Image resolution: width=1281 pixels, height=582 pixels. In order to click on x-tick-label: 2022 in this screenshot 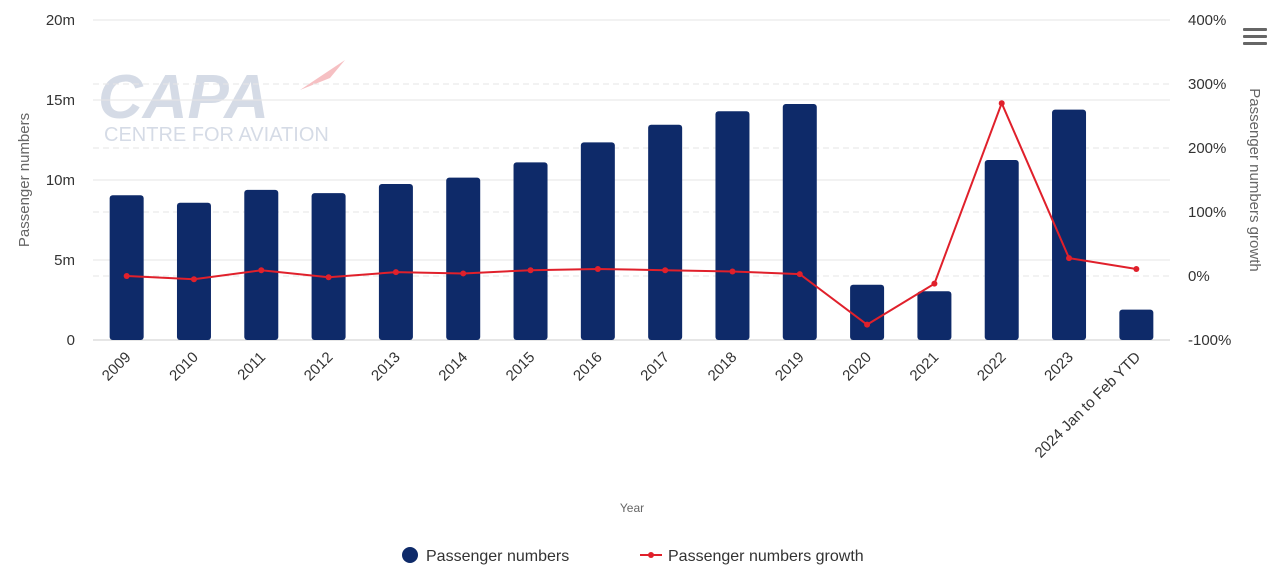, I will do `click(992, 367)`.